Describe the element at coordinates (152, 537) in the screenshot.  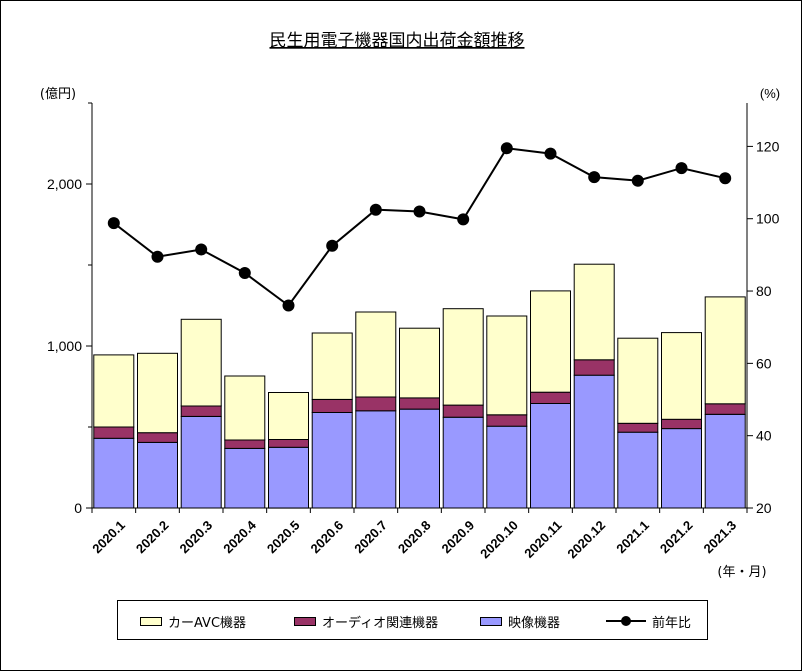
I see `x-tick-label-2020.2: 2020.2` at that location.